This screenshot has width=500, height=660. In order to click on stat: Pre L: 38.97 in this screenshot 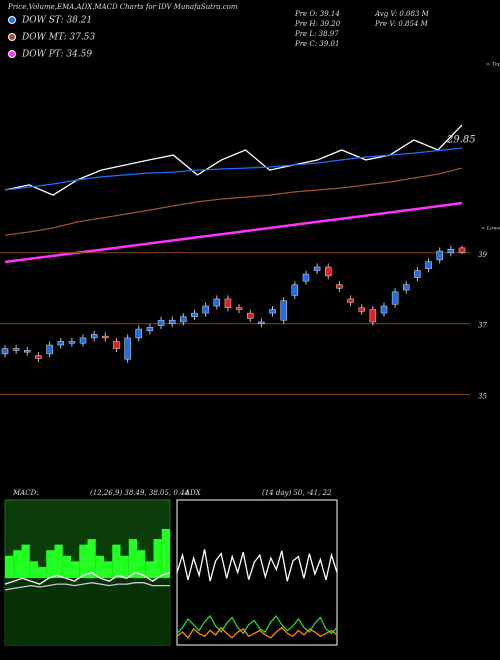, I will do `click(316, 34)`.